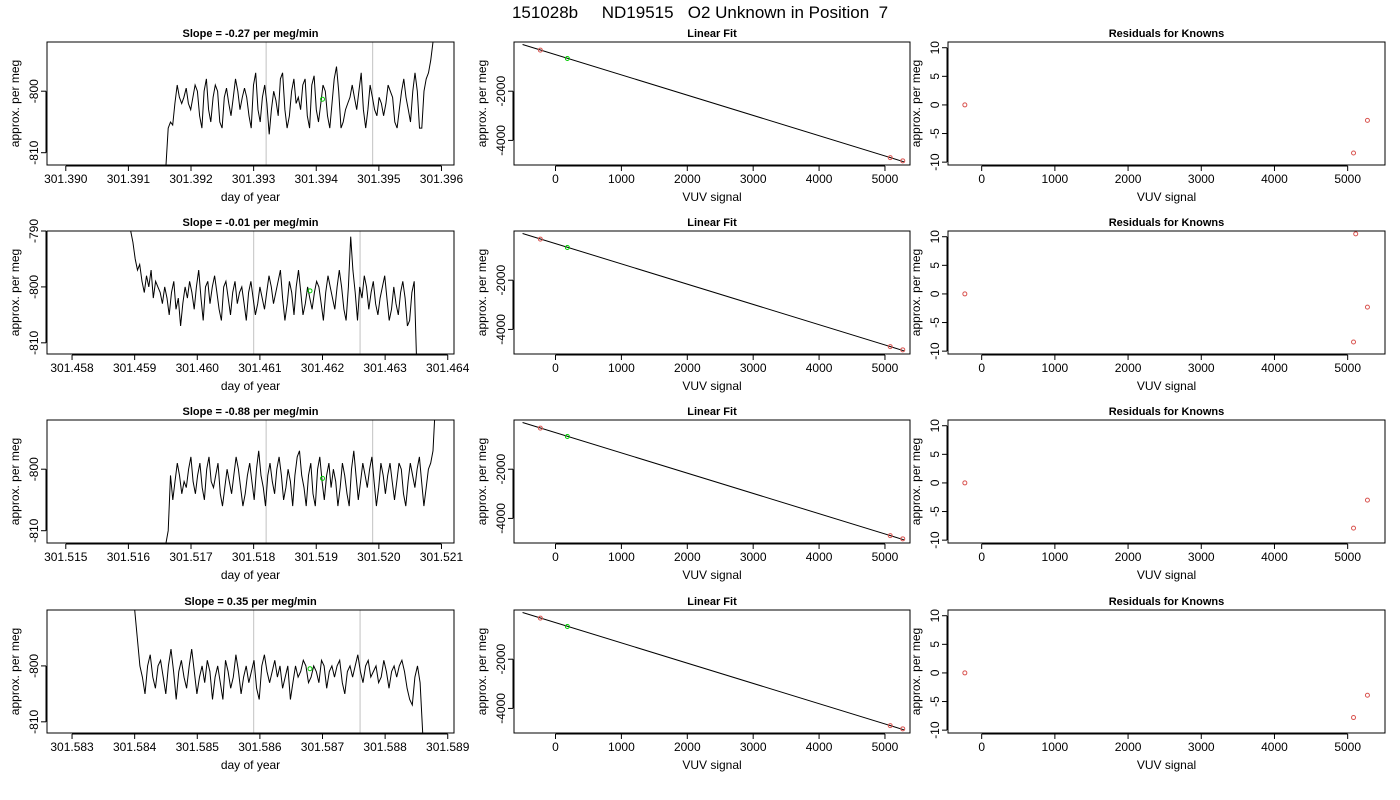 The width and height of the screenshot is (1400, 800). I want to click on y-axis: -800 -810, so click(37, 694).